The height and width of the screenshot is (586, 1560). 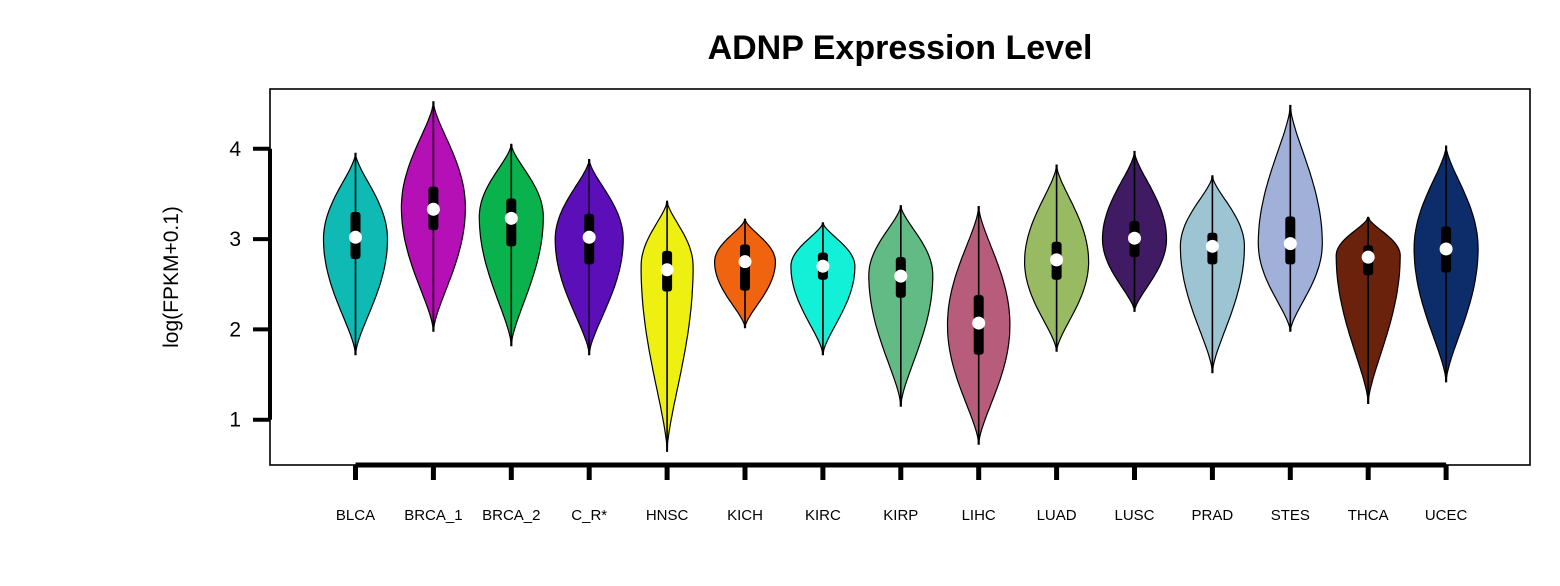 I want to click on violin-KIRP, so click(x=901, y=306).